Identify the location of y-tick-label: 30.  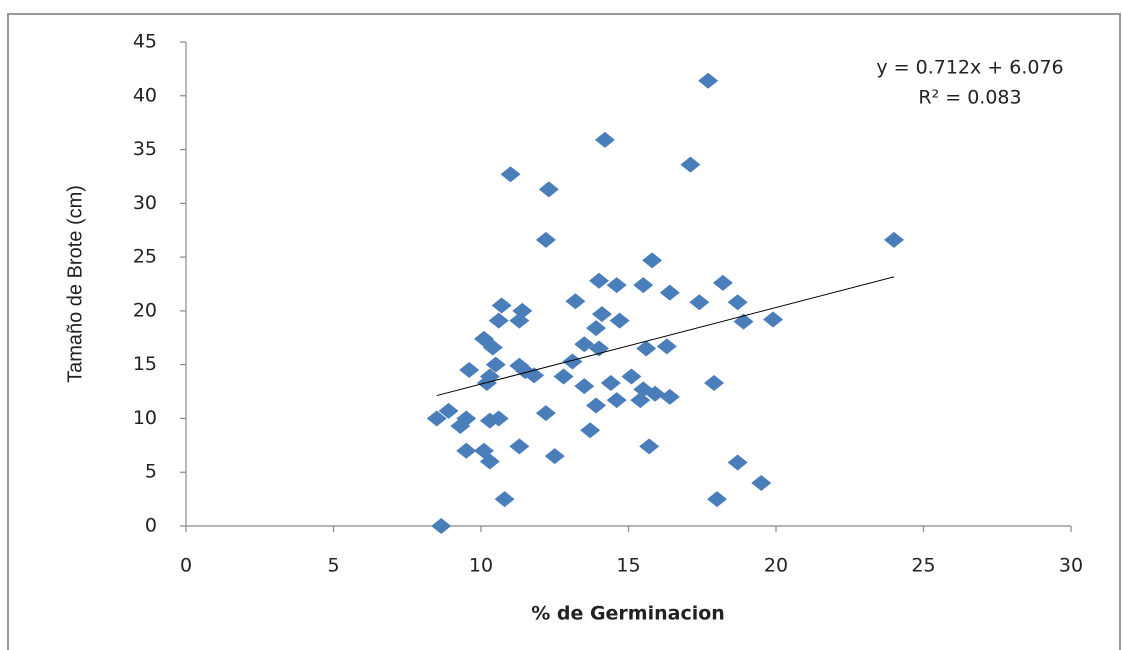
(145, 203).